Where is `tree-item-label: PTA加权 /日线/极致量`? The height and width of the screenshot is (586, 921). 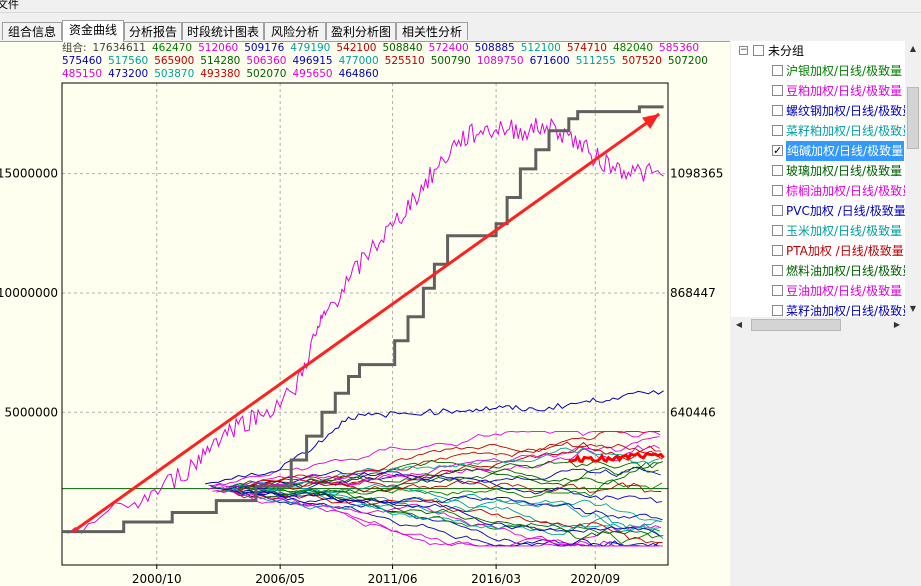
tree-item-label: PTA加权 /日线/极致量 is located at coordinates (845, 251).